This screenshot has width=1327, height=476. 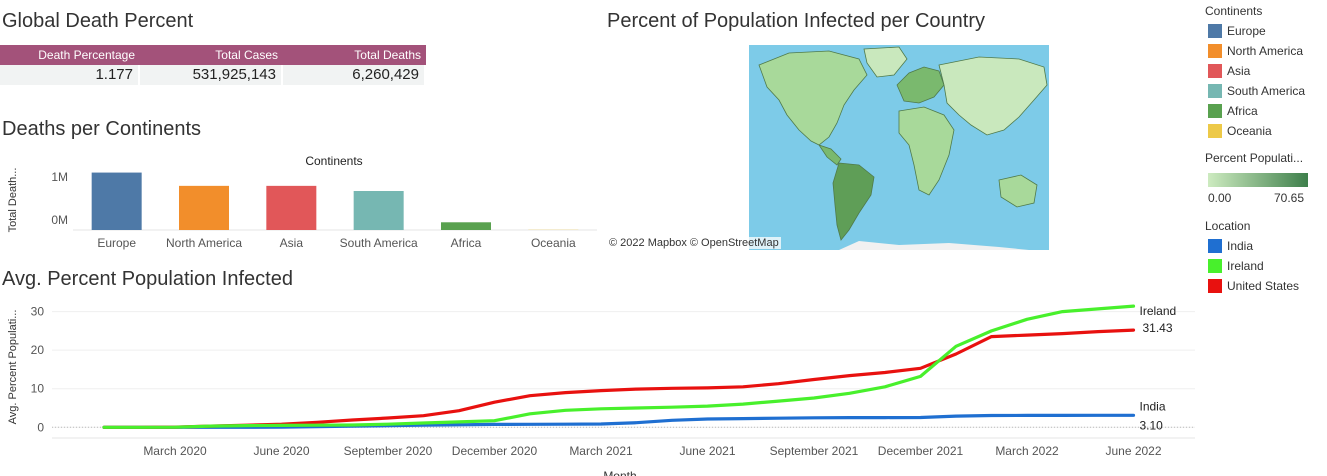 I want to click on legend-item-india: India, so click(x=1230, y=246).